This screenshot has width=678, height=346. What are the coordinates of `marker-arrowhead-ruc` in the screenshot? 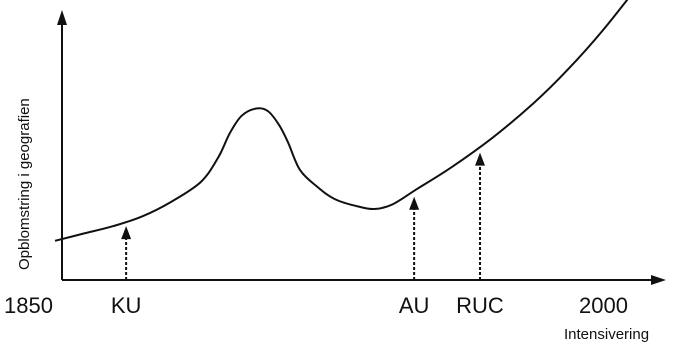 It's located at (480, 159).